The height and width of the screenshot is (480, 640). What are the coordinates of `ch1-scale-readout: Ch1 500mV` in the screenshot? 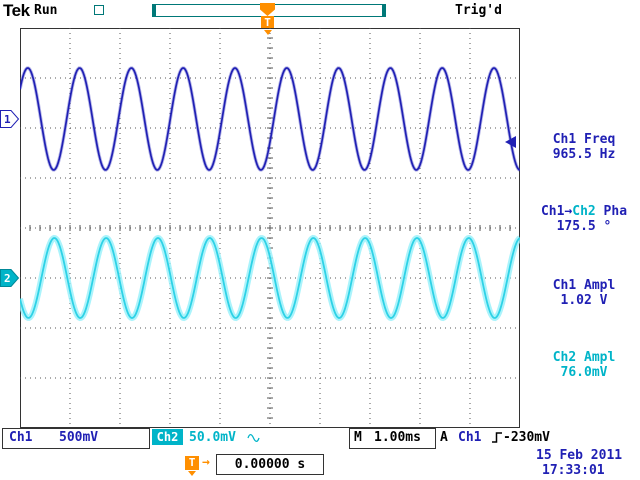 It's located at (76, 438).